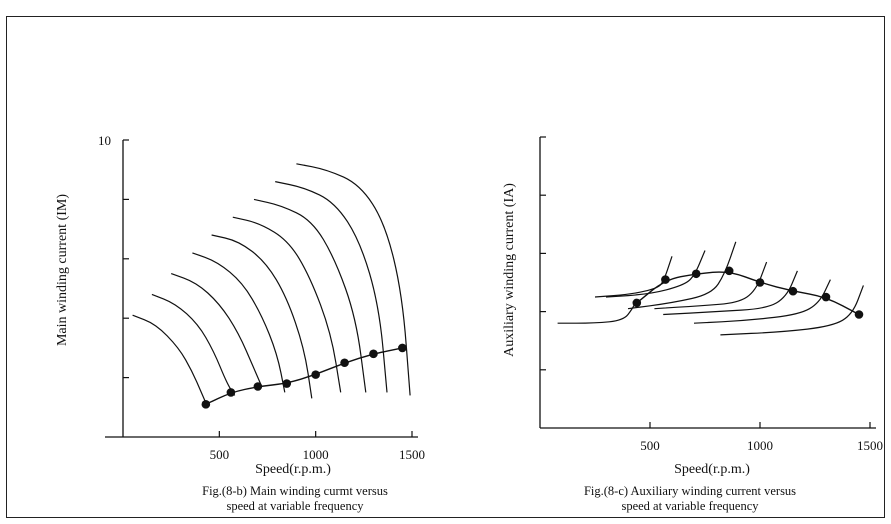  I want to click on left-x-tick-label: 1500, so click(412, 454).